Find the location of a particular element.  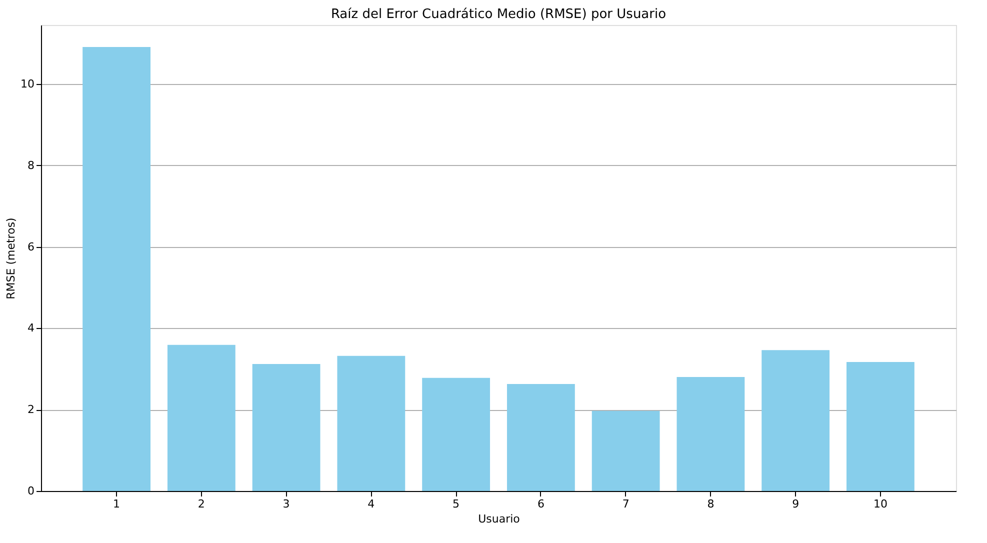

x-tick-label: 1 is located at coordinates (116, 504).